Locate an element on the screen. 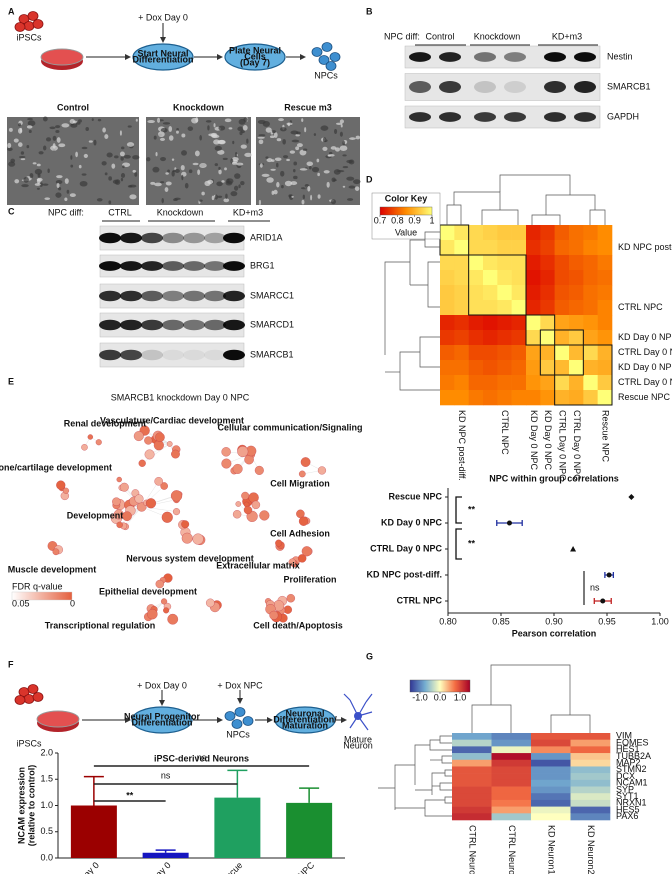 This screenshot has height=874, width=672. x-tick-label: 1.00 is located at coordinates (660, 621).